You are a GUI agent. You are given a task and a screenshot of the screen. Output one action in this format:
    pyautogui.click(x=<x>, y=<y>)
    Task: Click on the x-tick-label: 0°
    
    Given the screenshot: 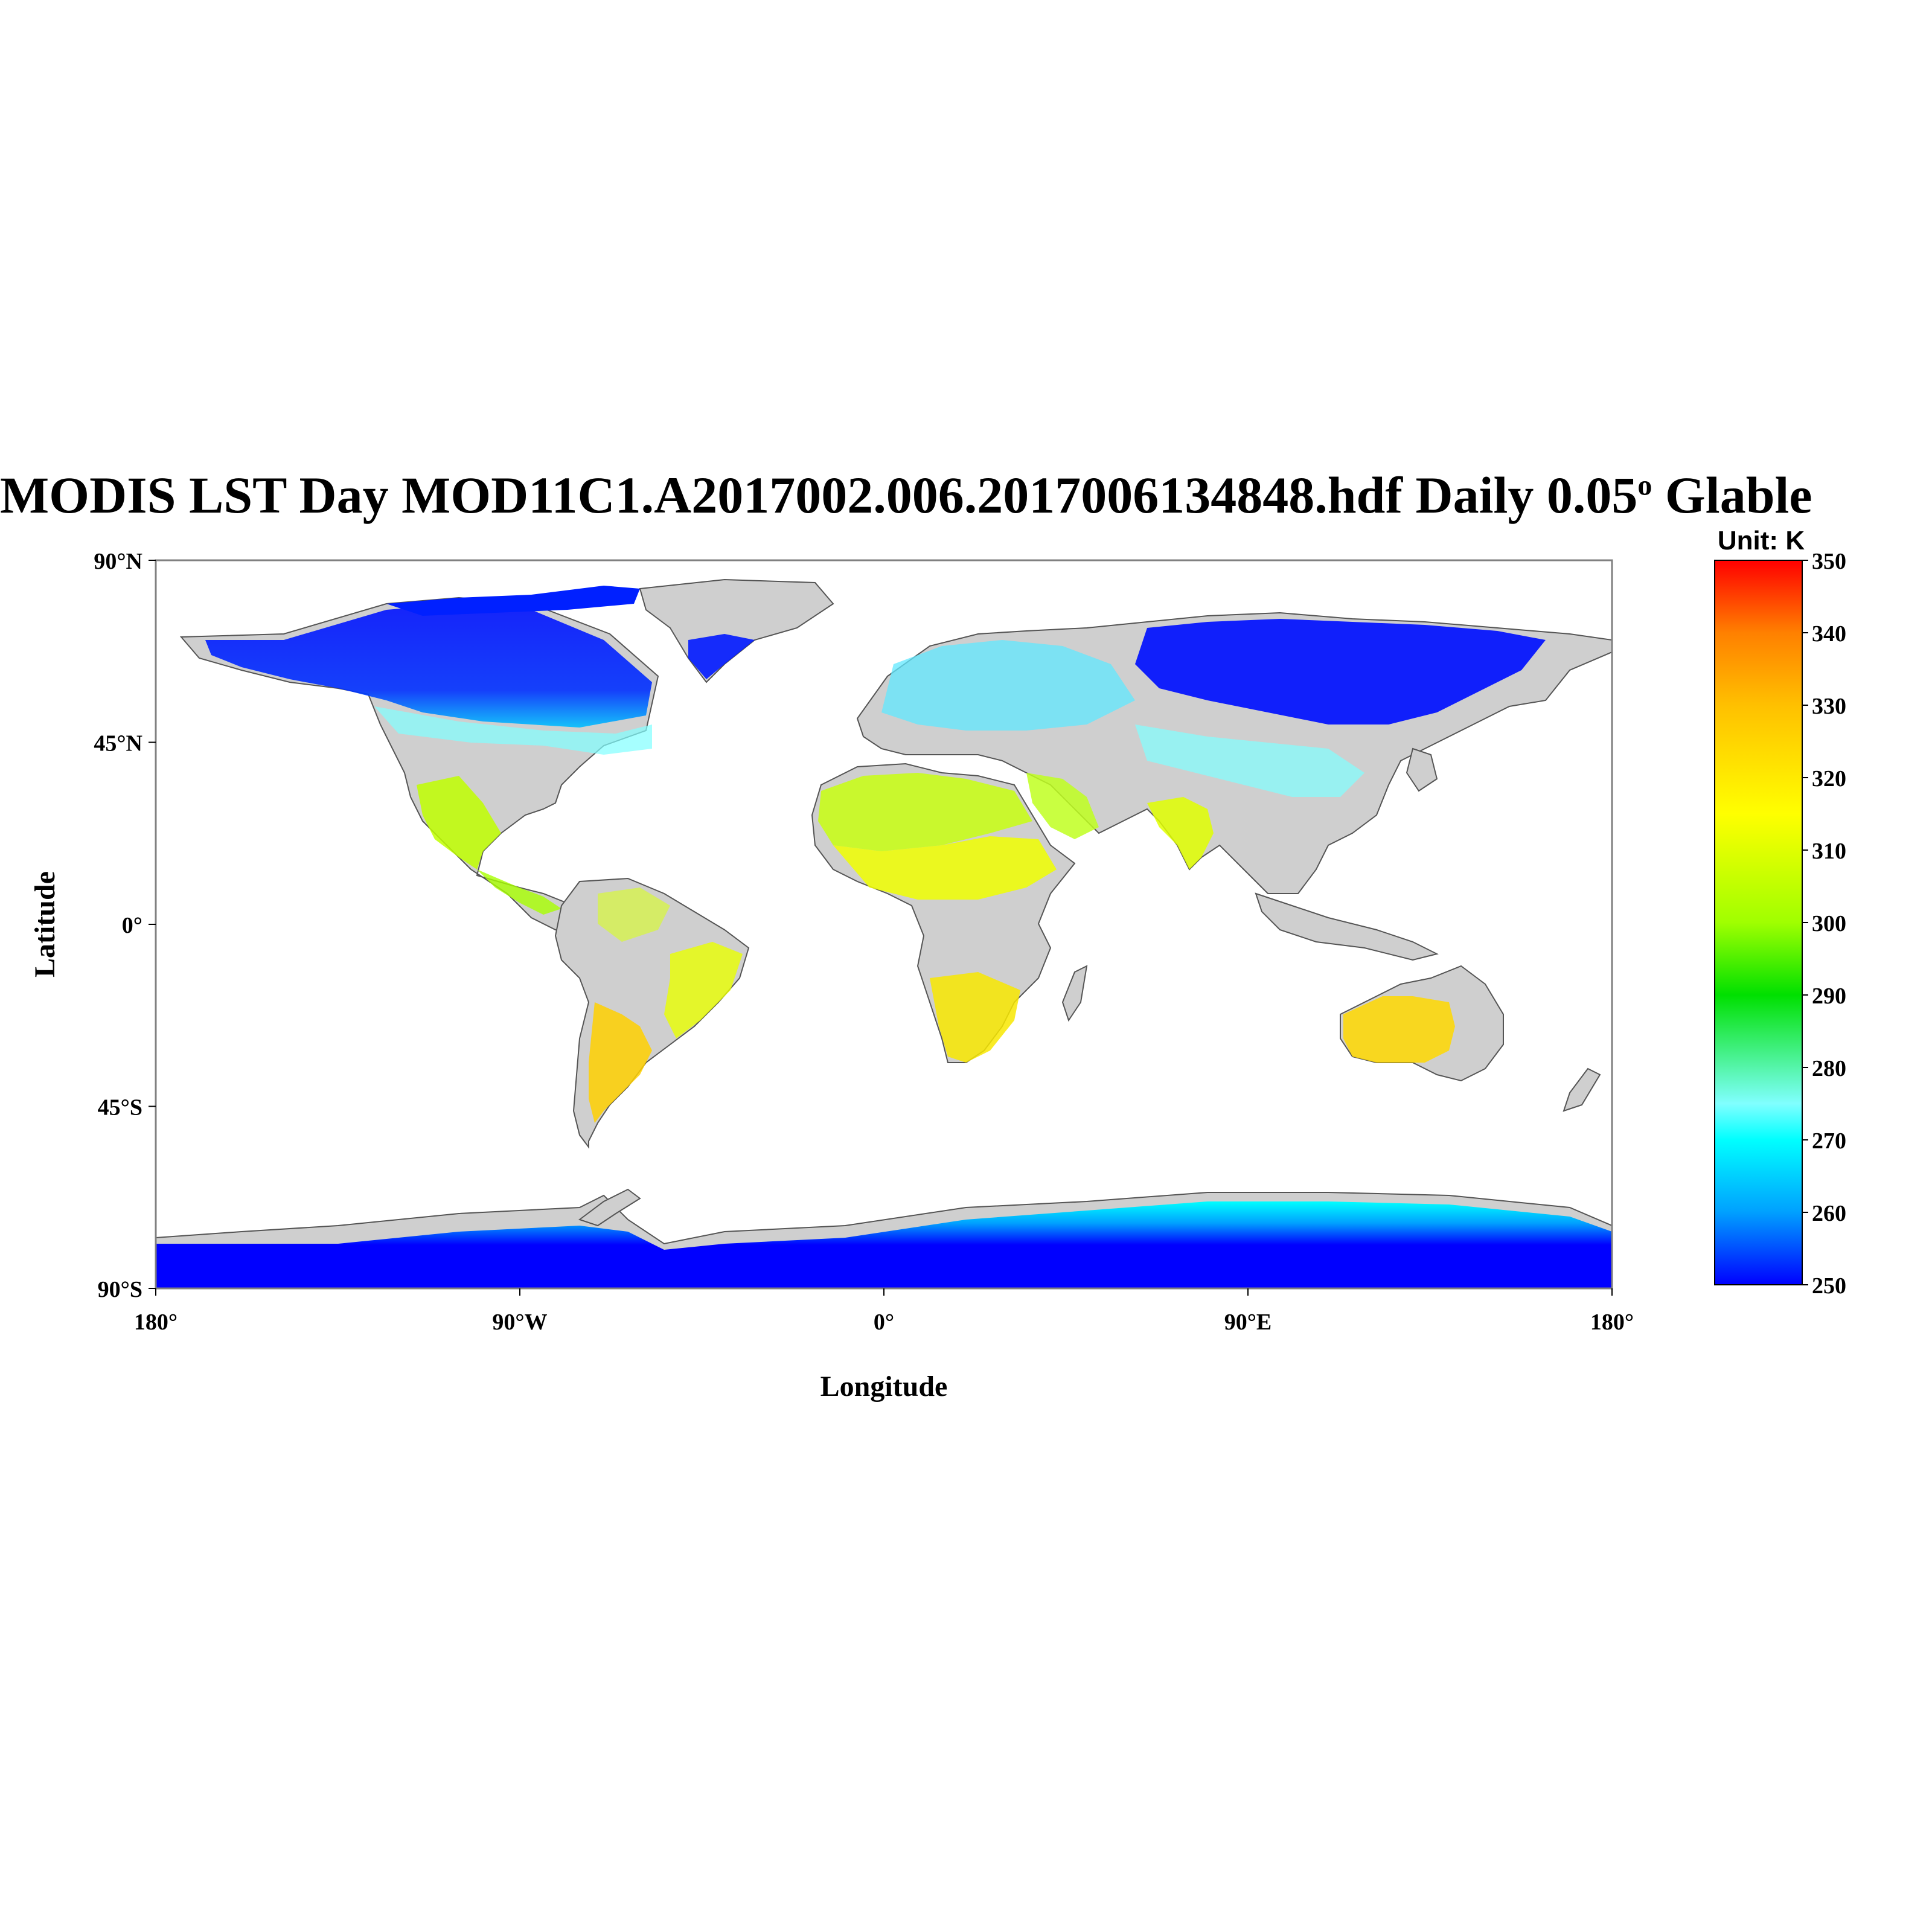 What is the action you would take?
    pyautogui.click(x=884, y=1323)
    